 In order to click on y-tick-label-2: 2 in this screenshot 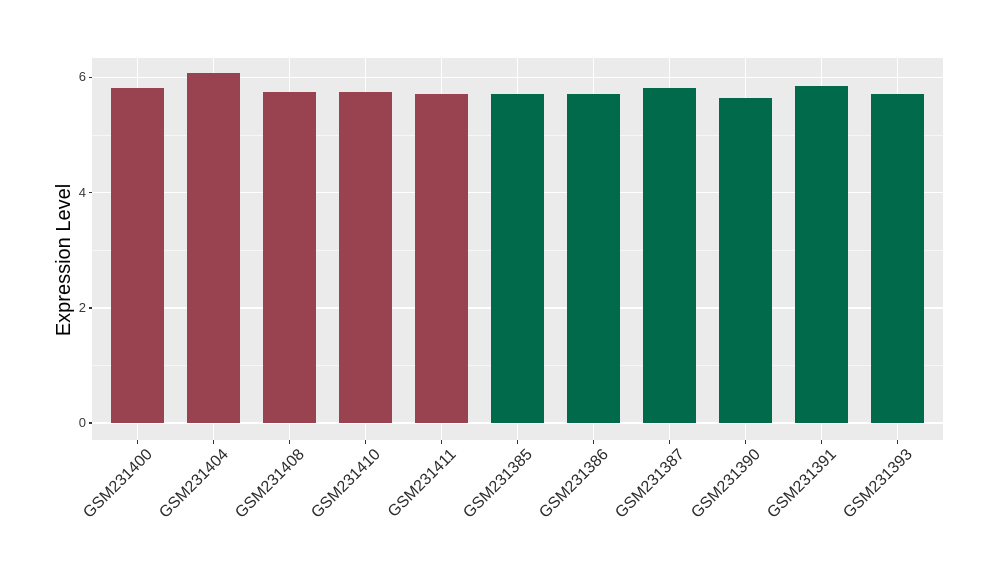, I will do `click(82, 307)`.